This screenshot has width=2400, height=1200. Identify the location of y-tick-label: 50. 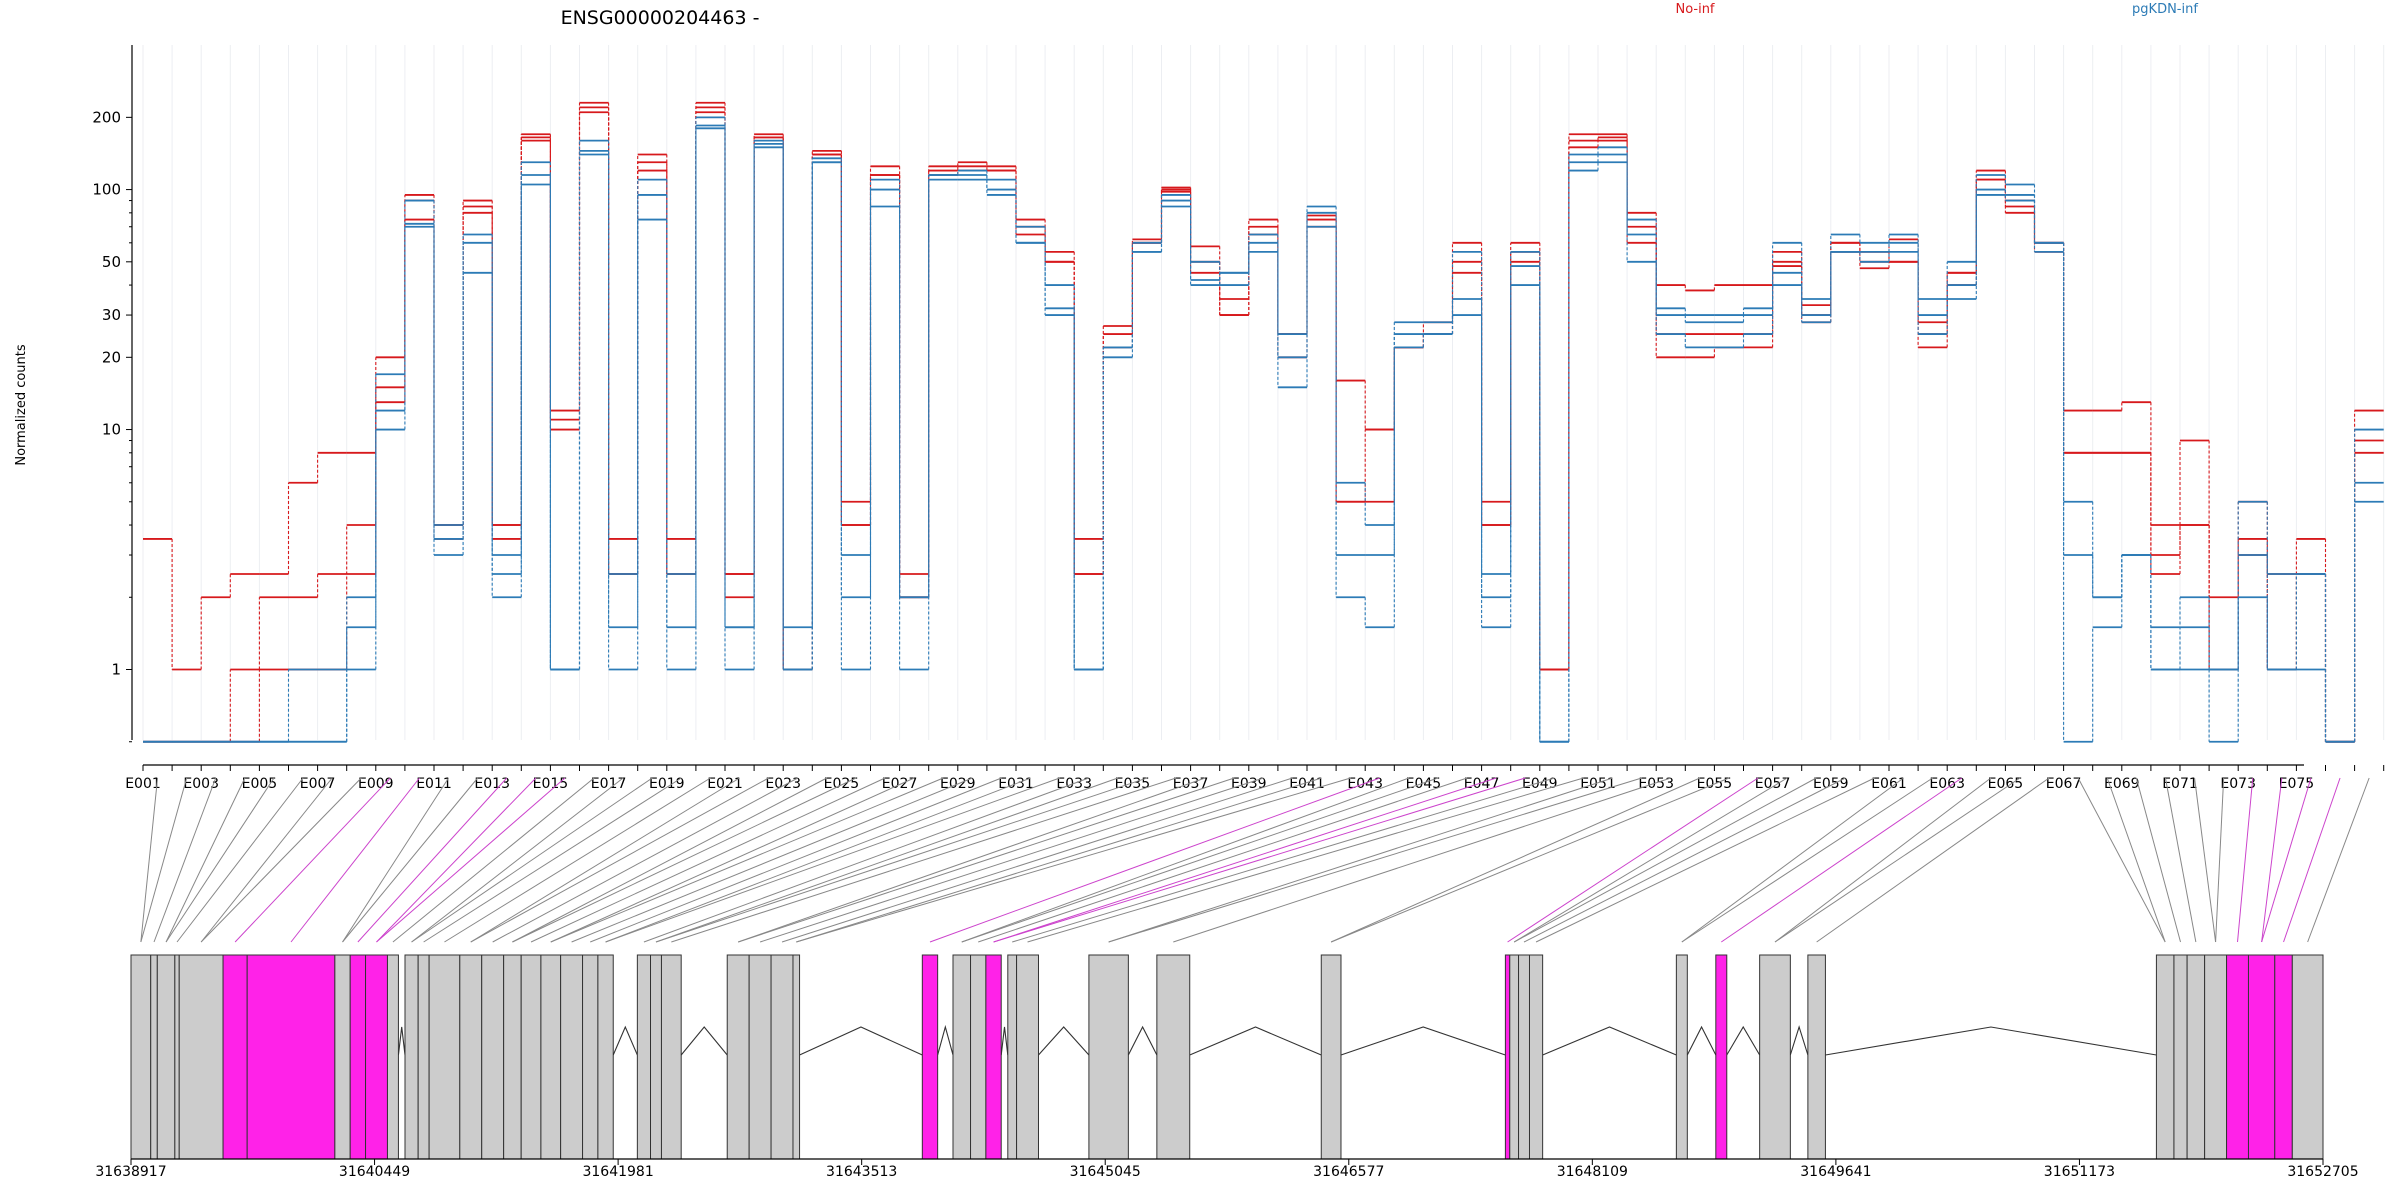
(111, 262).